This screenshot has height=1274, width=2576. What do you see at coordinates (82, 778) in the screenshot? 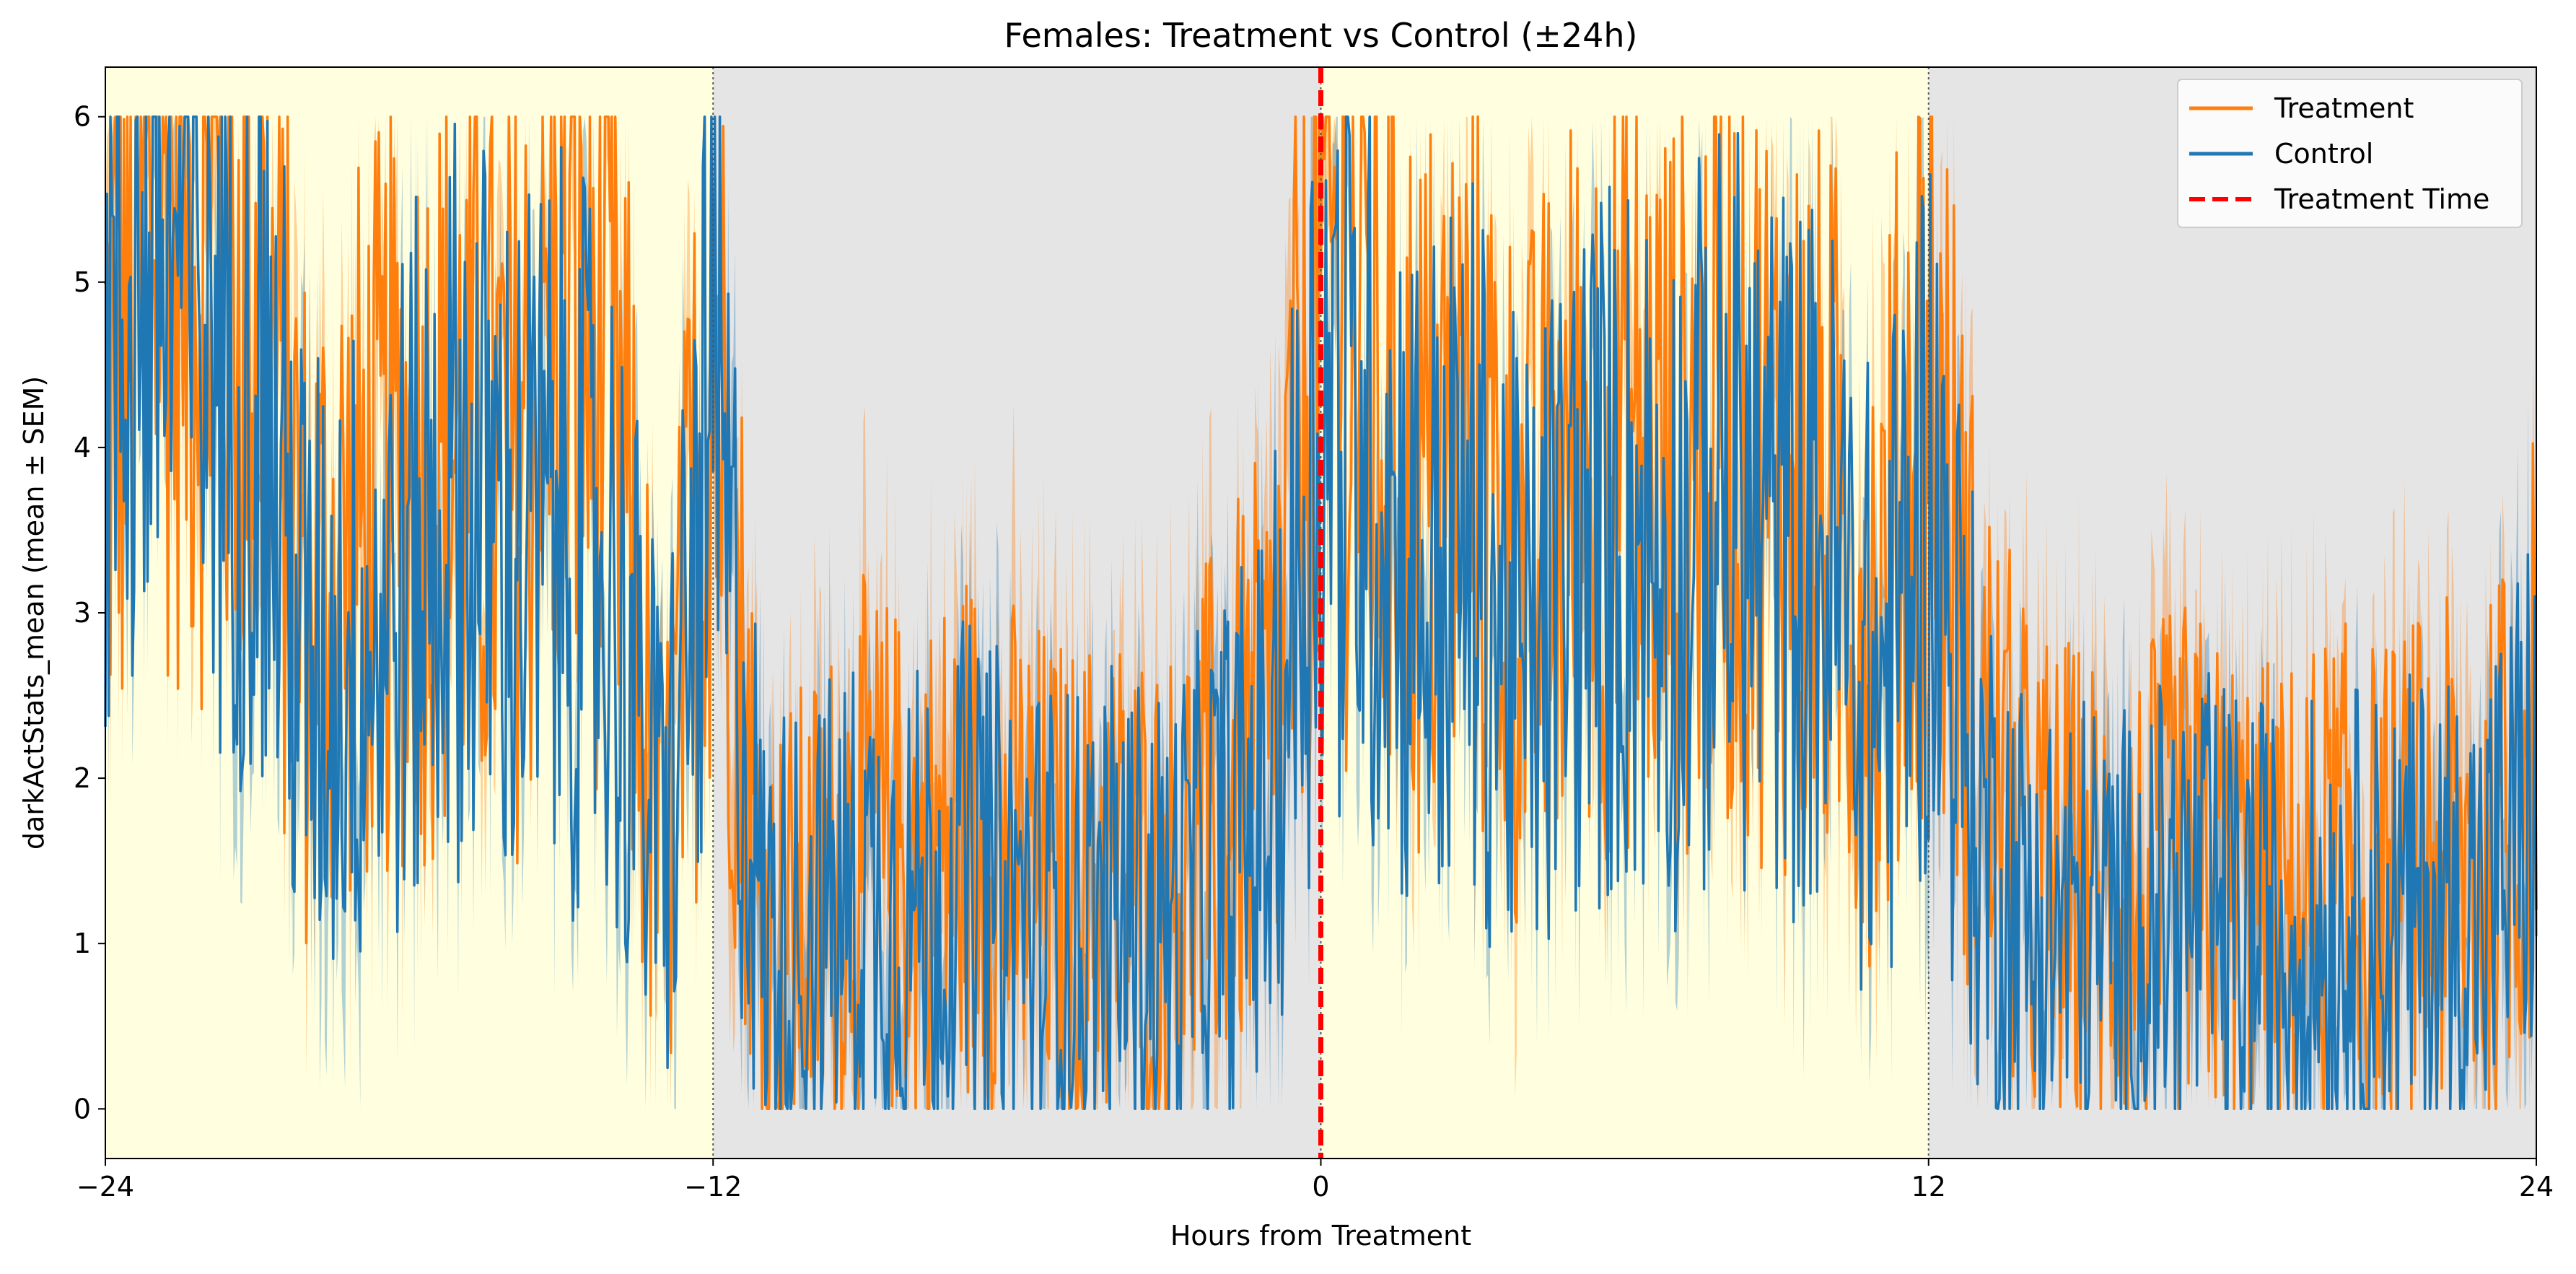
I see `y-tick-label: 2` at bounding box center [82, 778].